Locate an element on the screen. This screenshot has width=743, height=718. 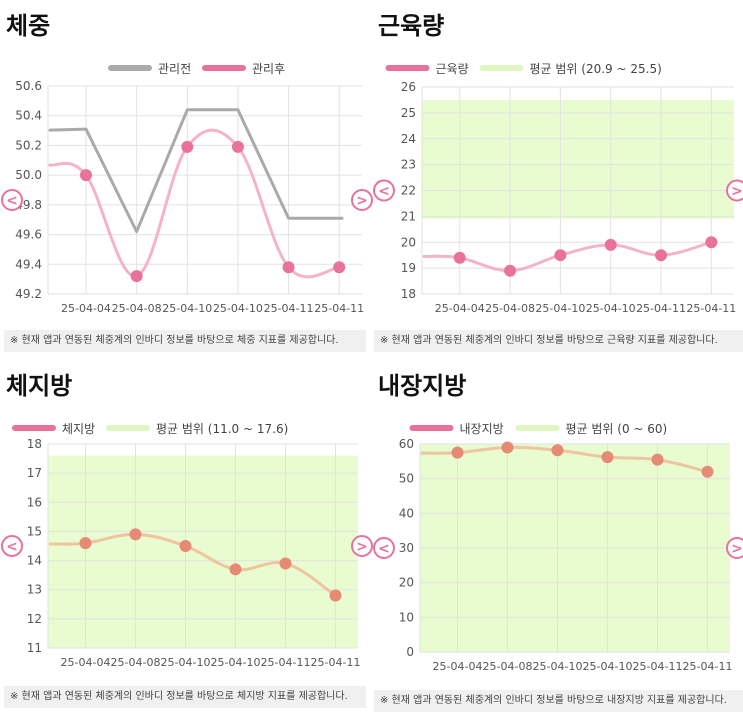
y-tick-label: 50.4 is located at coordinates (28, 116).